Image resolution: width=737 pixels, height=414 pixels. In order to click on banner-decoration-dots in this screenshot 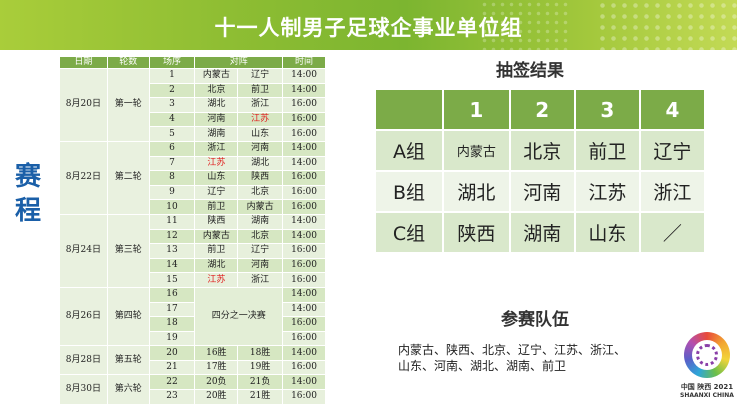, I will do `click(525, 25)`.